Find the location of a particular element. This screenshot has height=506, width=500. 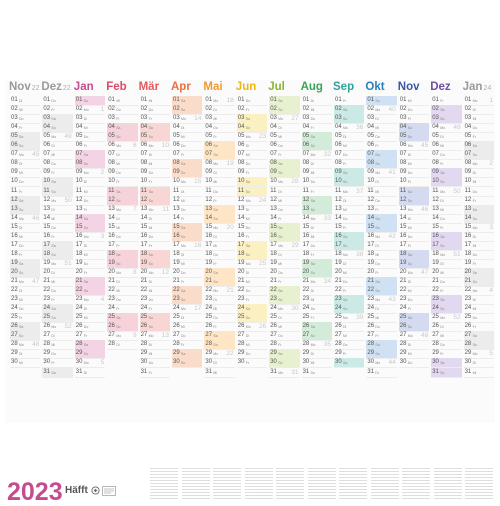

day-cell: 07 So is located at coordinates (219, 155).